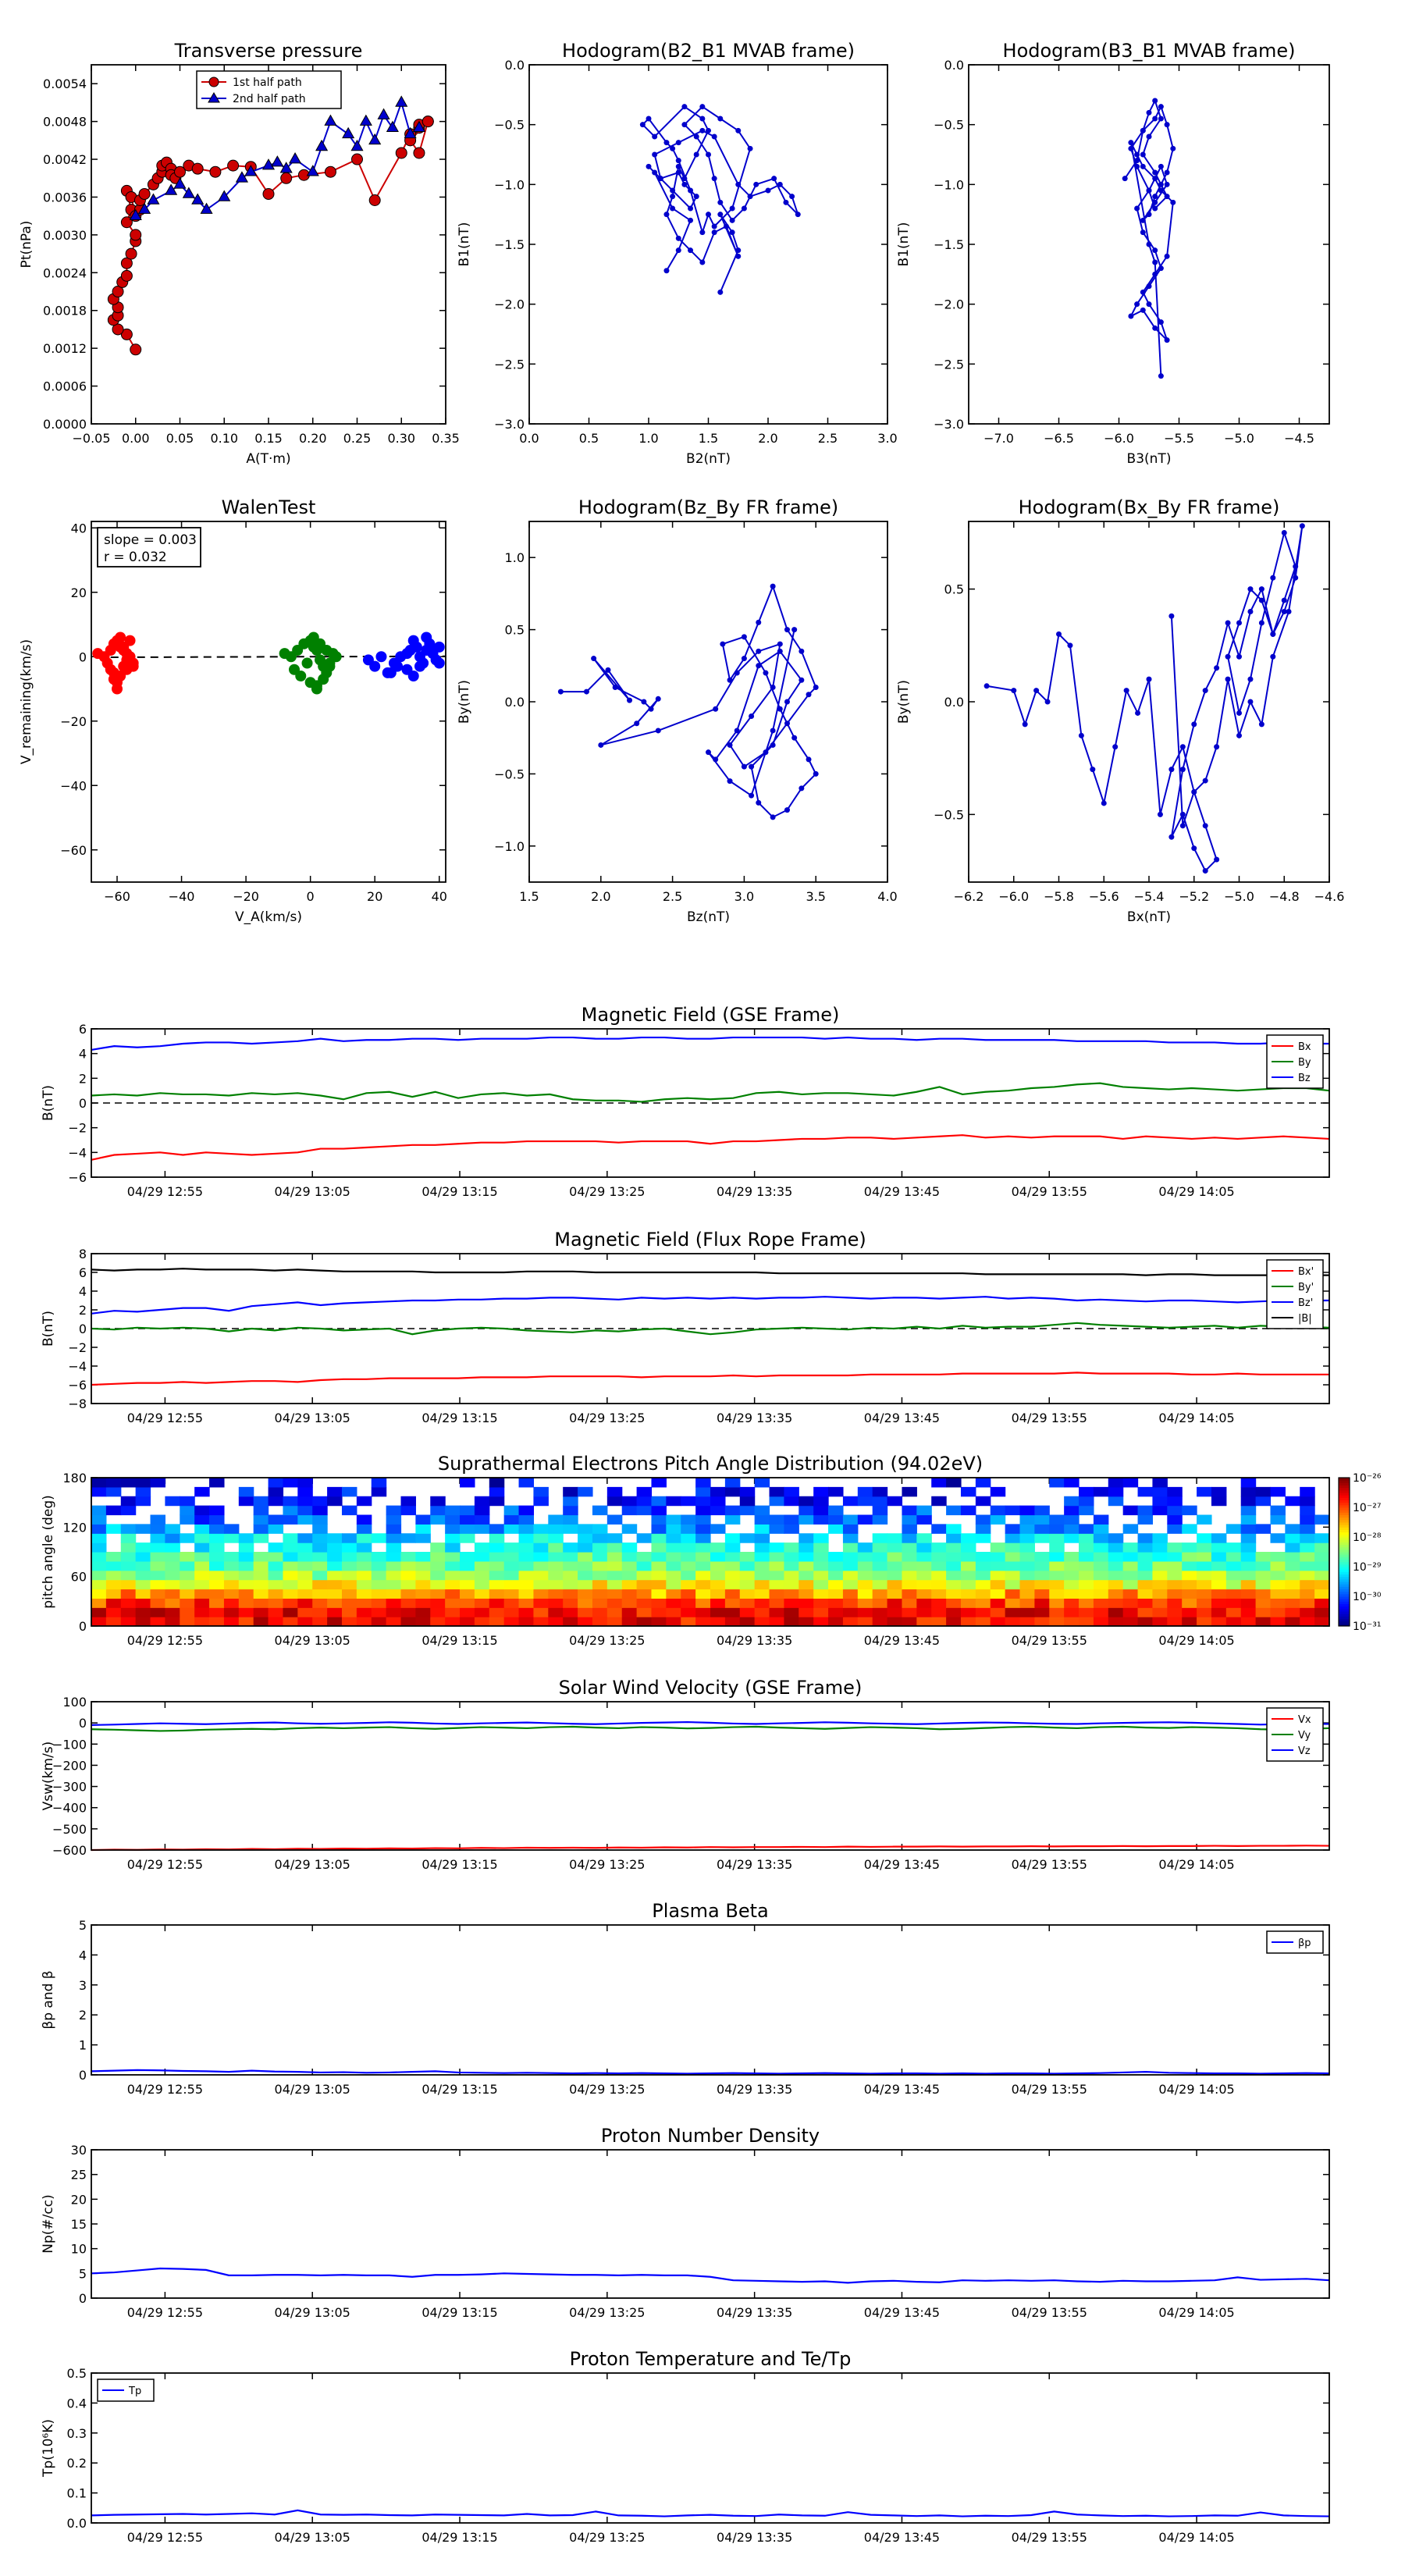 The height and width of the screenshot is (2576, 1405). I want to click on axes-frame, so click(1149, 245).